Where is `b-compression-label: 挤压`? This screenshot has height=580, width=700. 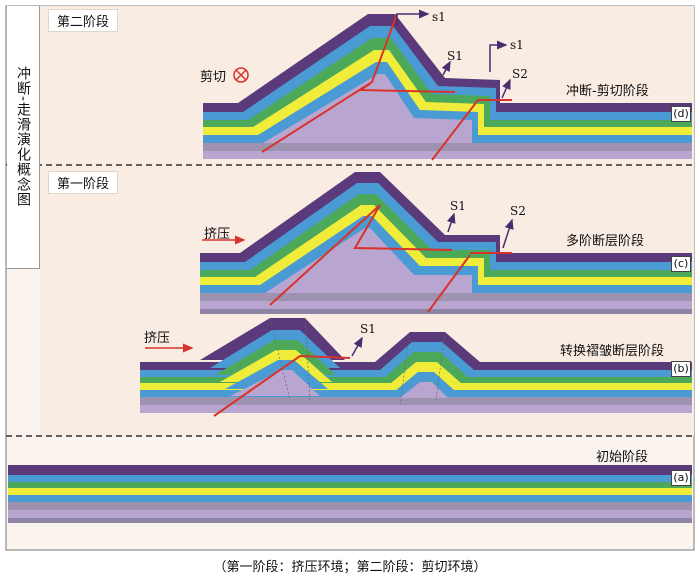
b-compression-label: 挤压 is located at coordinates (157, 338).